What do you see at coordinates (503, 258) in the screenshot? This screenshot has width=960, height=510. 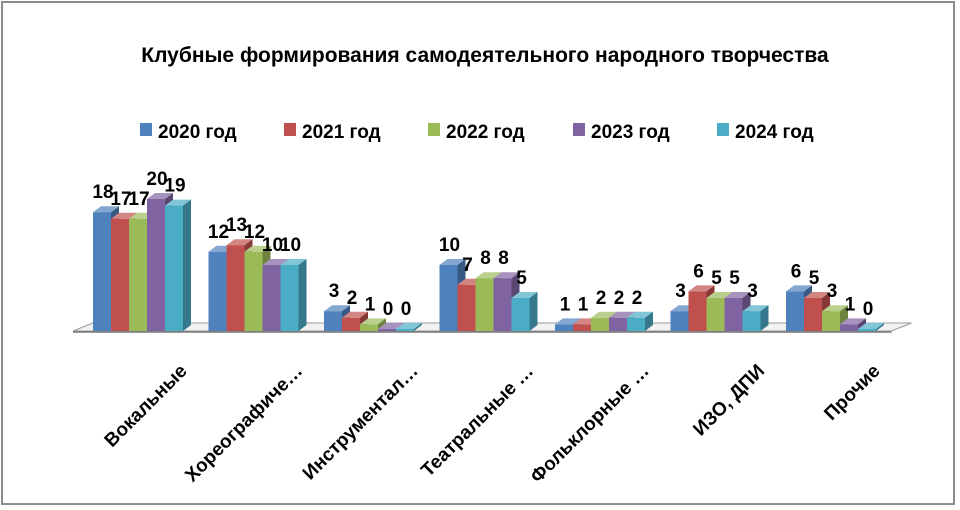 I see `data-label-4-4: 8` at bounding box center [503, 258].